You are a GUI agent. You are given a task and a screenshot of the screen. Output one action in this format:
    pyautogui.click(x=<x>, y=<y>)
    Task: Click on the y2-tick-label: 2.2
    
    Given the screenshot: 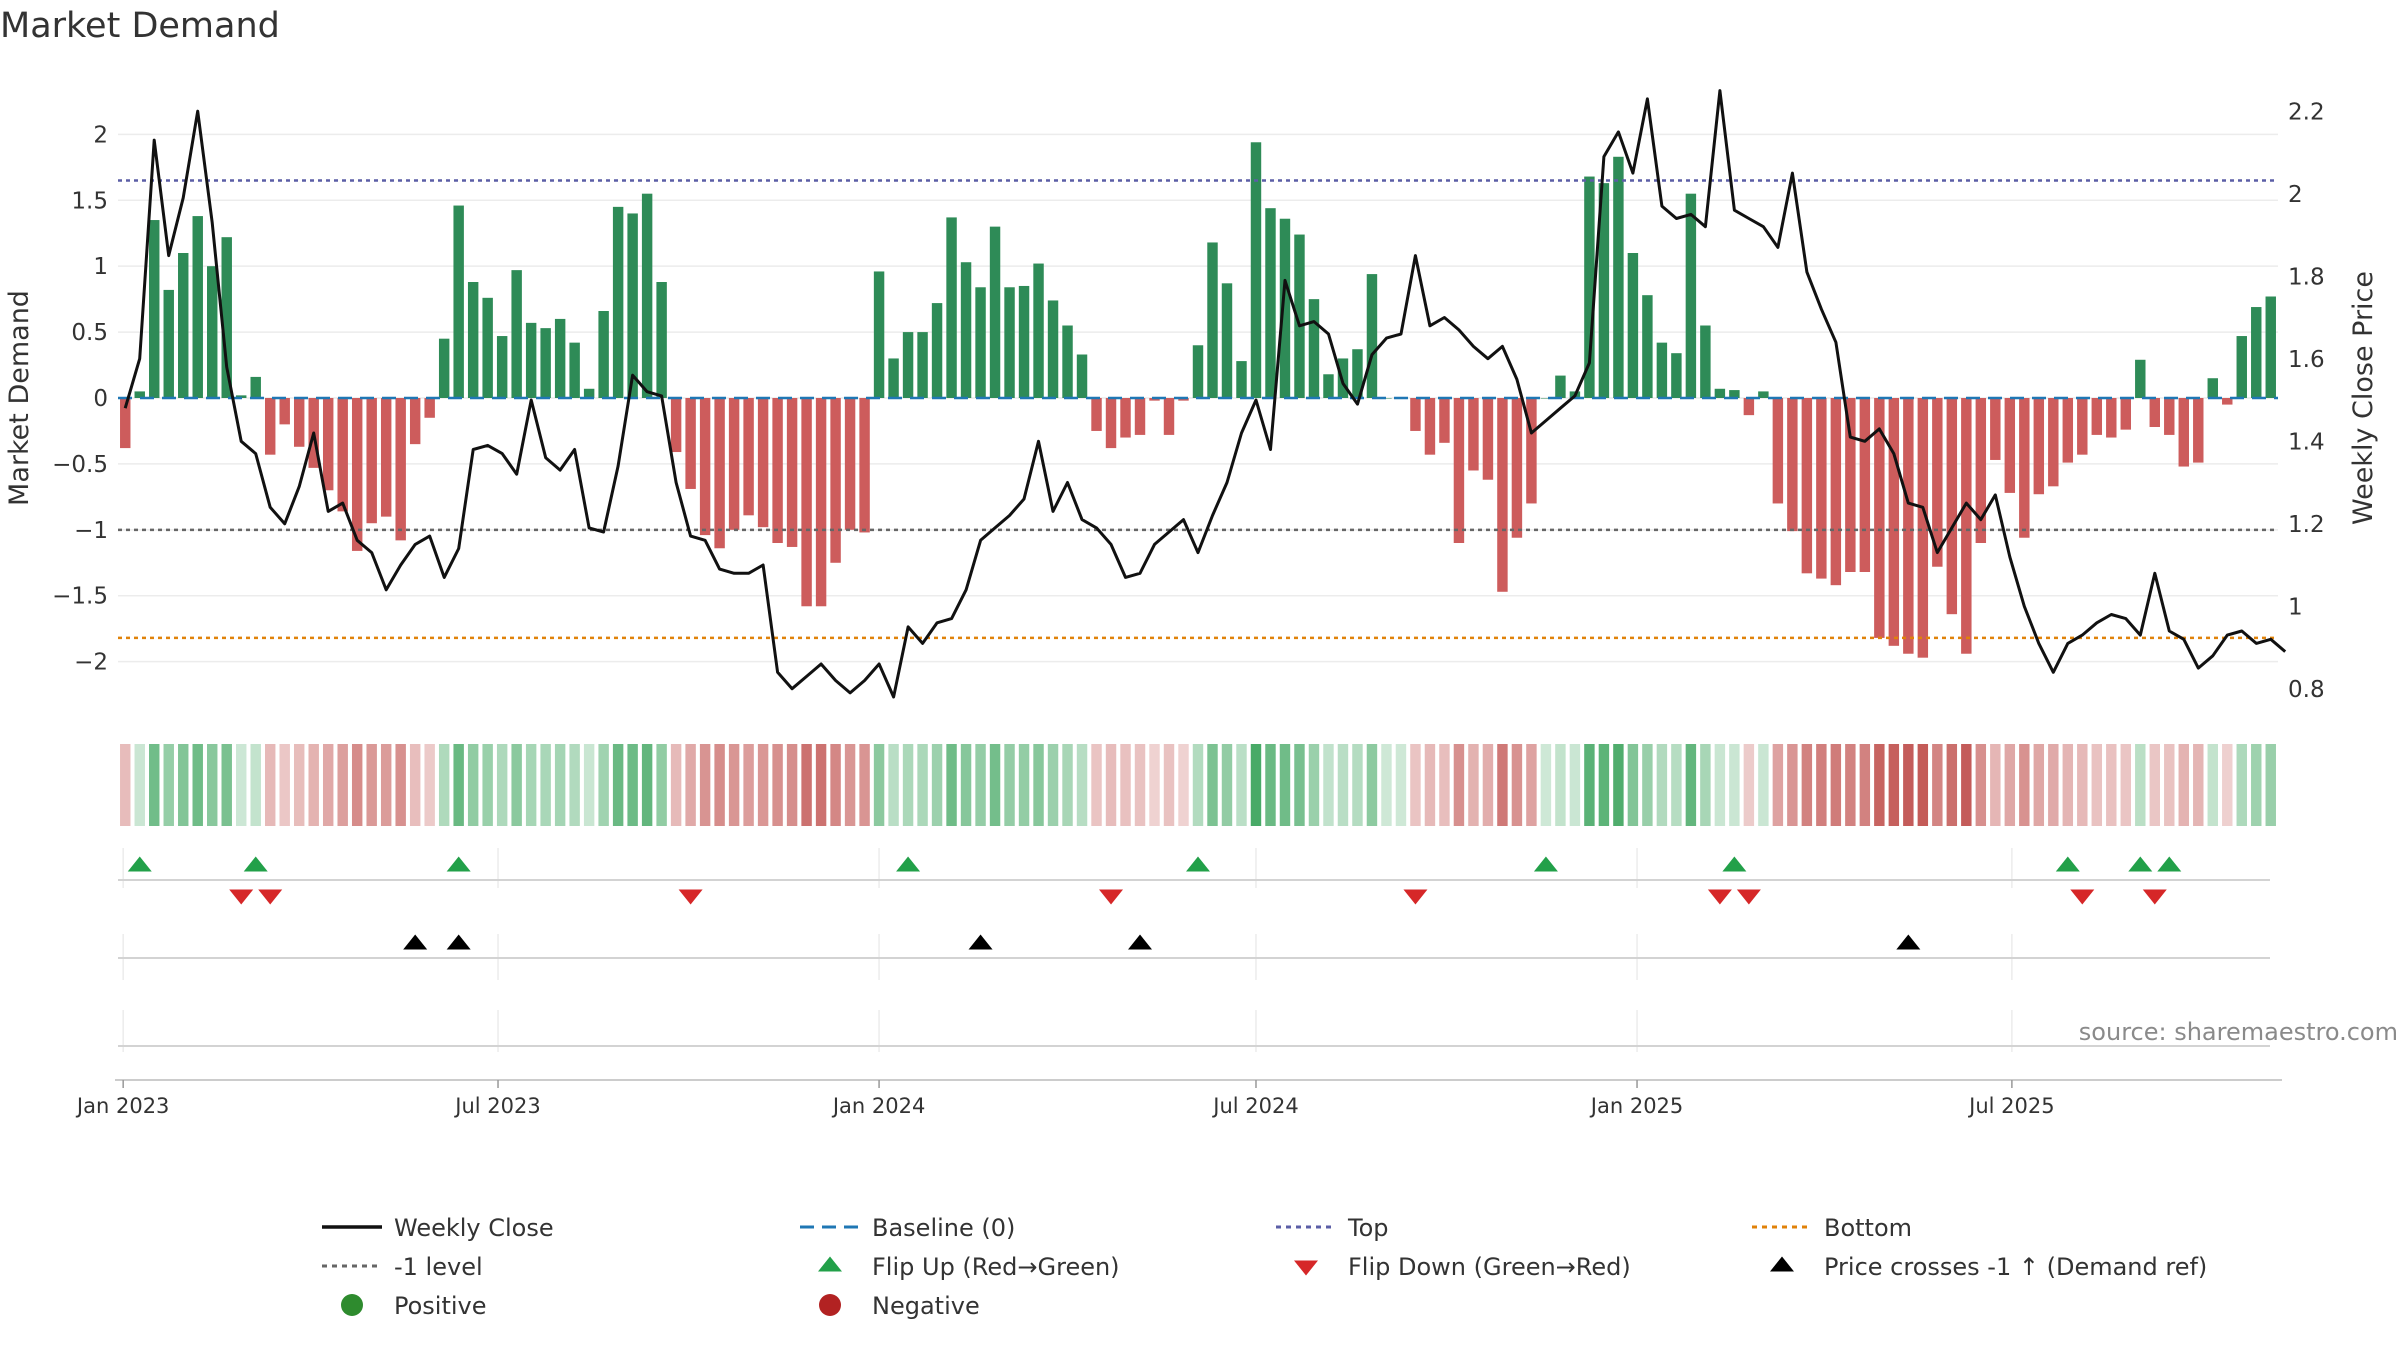 What is the action you would take?
    pyautogui.click(x=2306, y=112)
    